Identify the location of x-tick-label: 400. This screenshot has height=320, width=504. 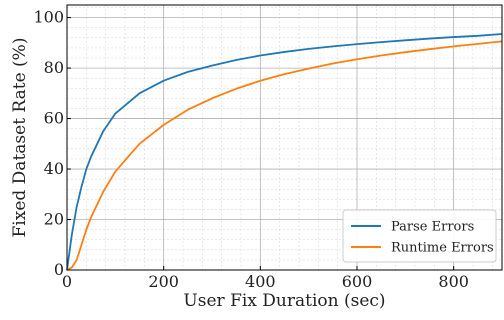
(260, 281).